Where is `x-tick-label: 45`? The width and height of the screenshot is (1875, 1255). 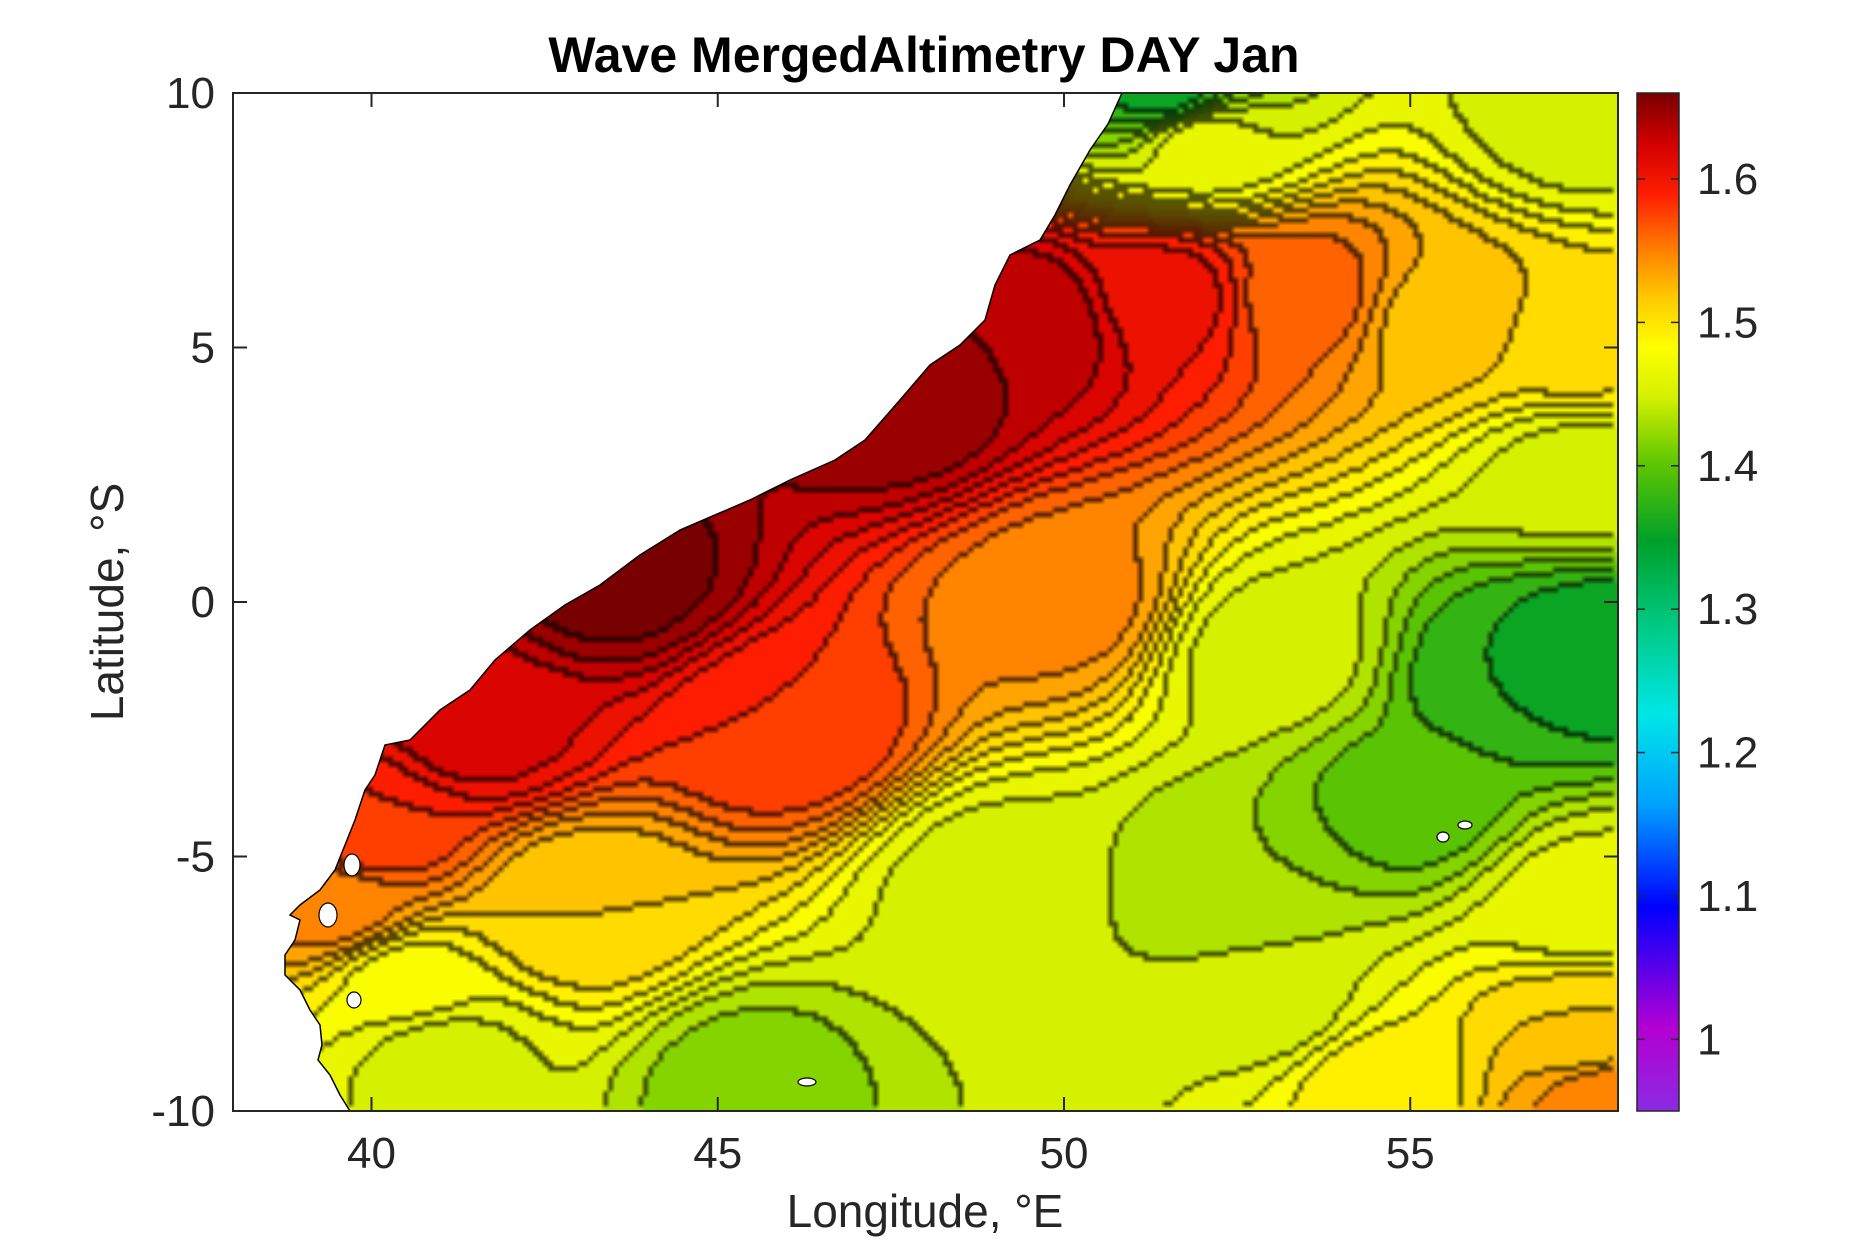
x-tick-label: 45 is located at coordinates (717, 1153).